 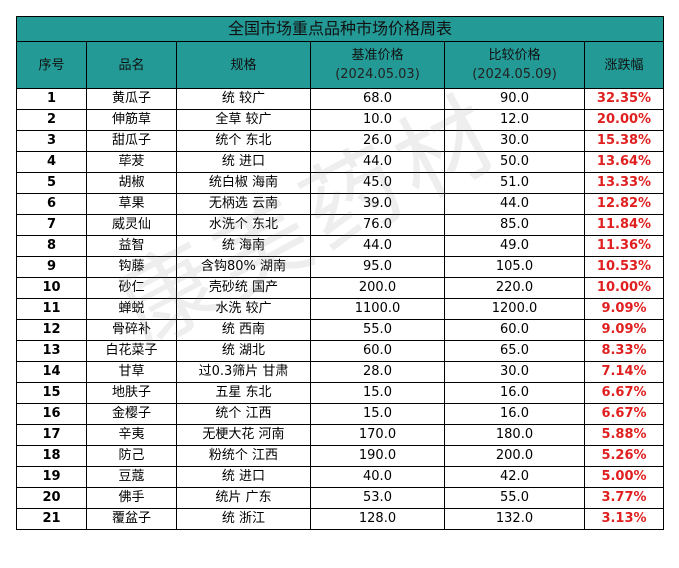 What do you see at coordinates (243, 330) in the screenshot?
I see `cell-spec: 统 西南` at bounding box center [243, 330].